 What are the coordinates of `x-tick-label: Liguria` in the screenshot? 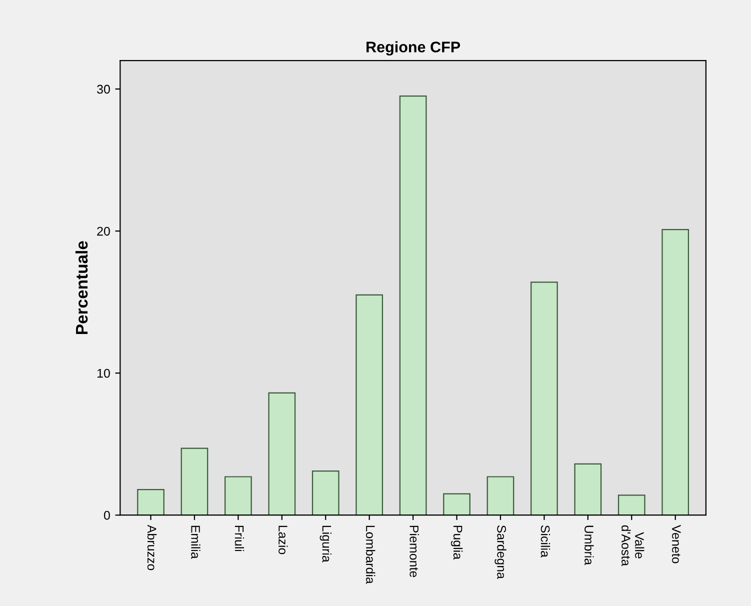 It's located at (326, 544).